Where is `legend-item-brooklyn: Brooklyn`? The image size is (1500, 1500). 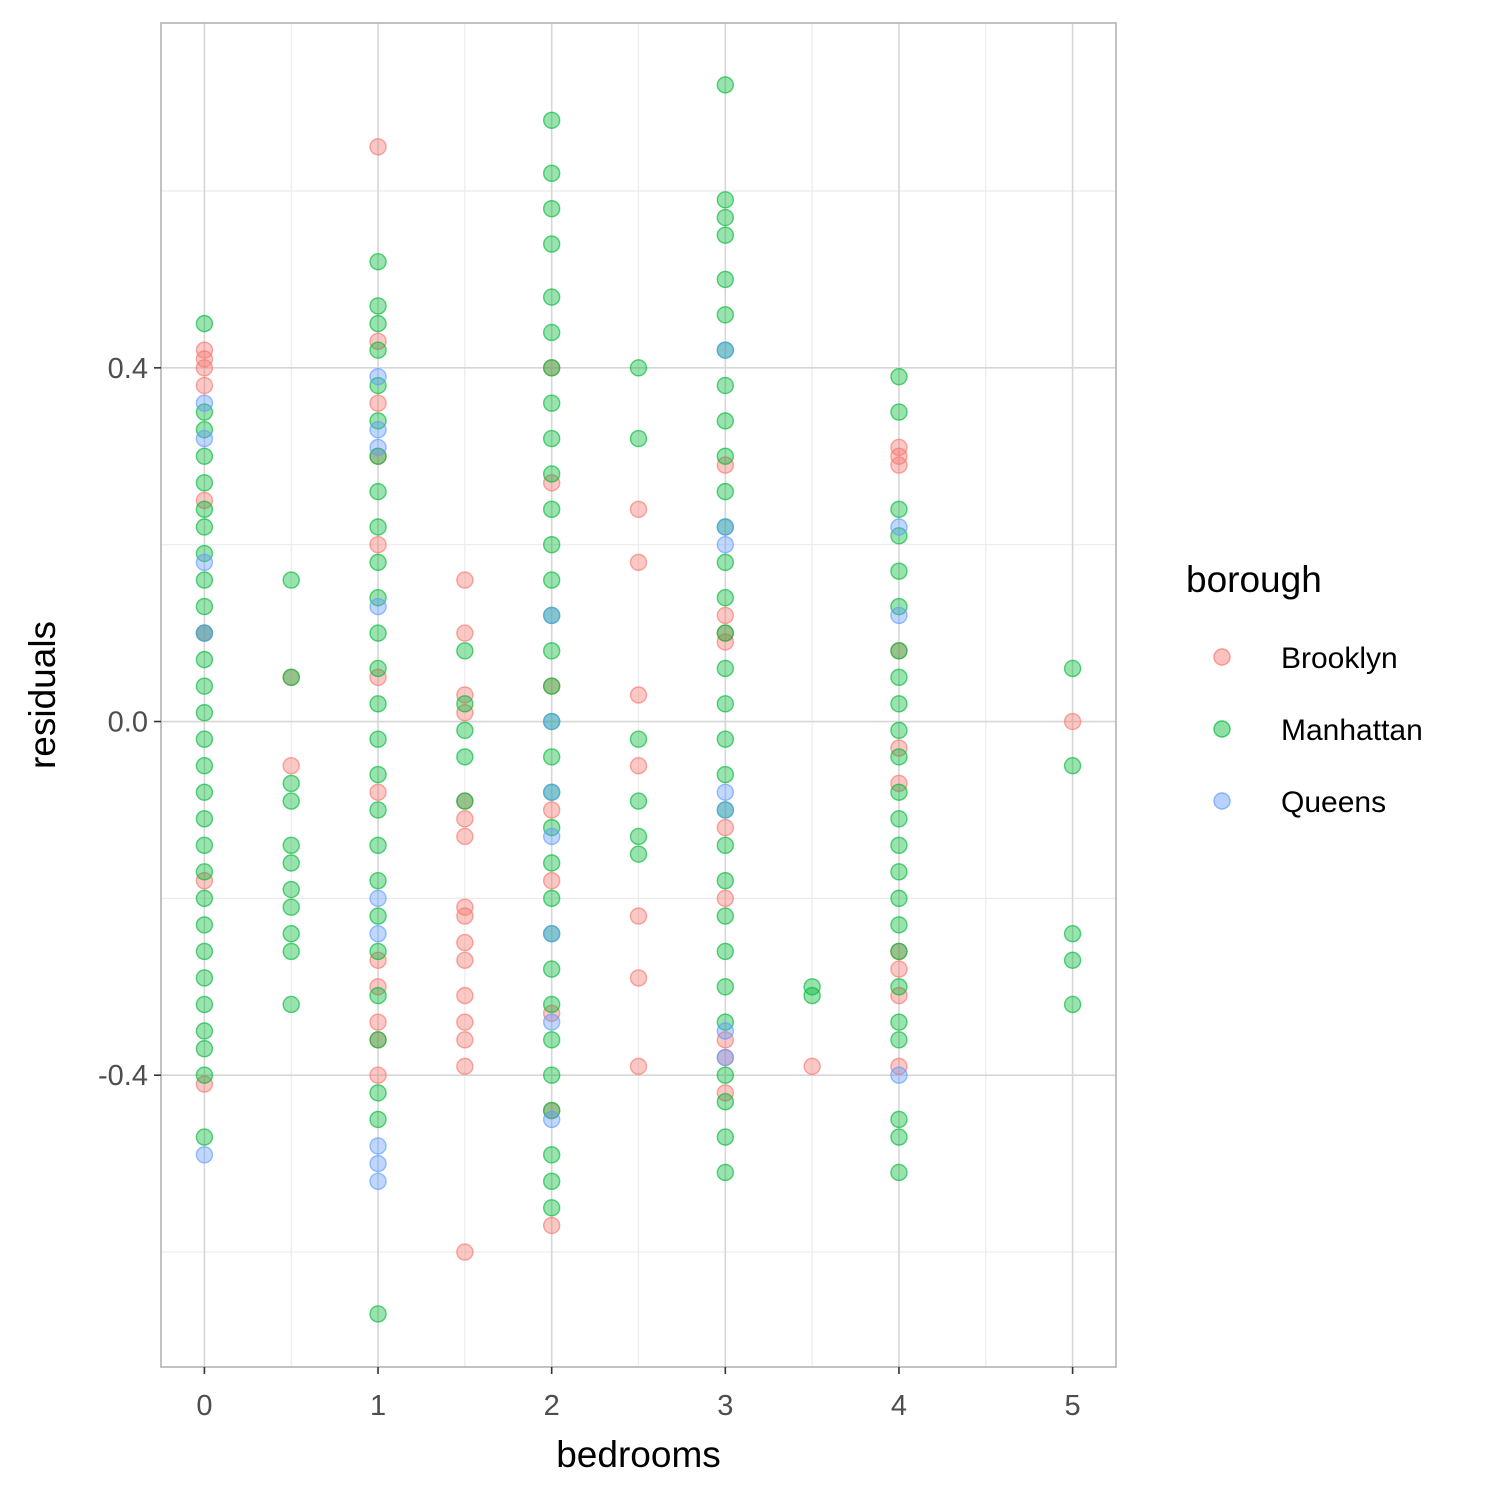 legend-item-brooklyn: Brooklyn is located at coordinates (1305, 658).